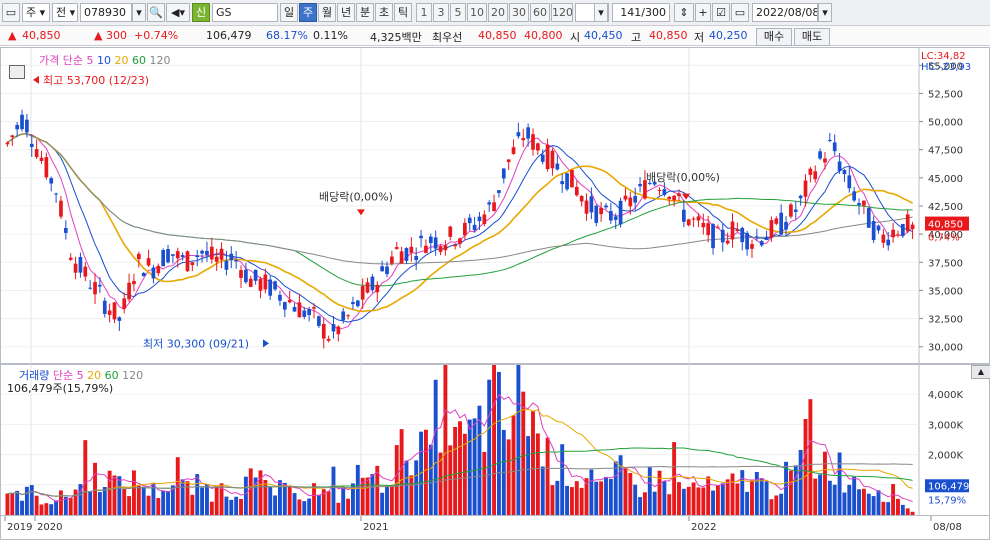 This screenshot has height=543, width=990. What do you see at coordinates (703, 12) in the screenshot?
I see `crosshair-icon: +` at bounding box center [703, 12].